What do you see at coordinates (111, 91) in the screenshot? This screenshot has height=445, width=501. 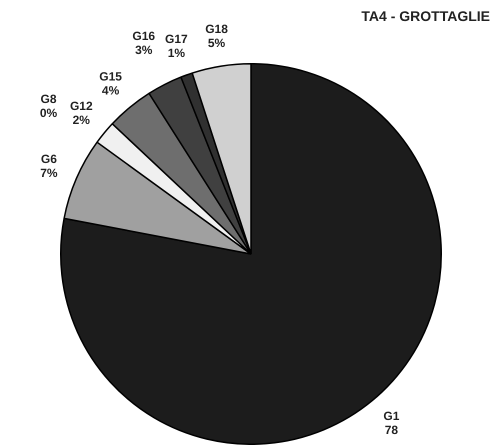 I see `data-label: 4%` at bounding box center [111, 91].